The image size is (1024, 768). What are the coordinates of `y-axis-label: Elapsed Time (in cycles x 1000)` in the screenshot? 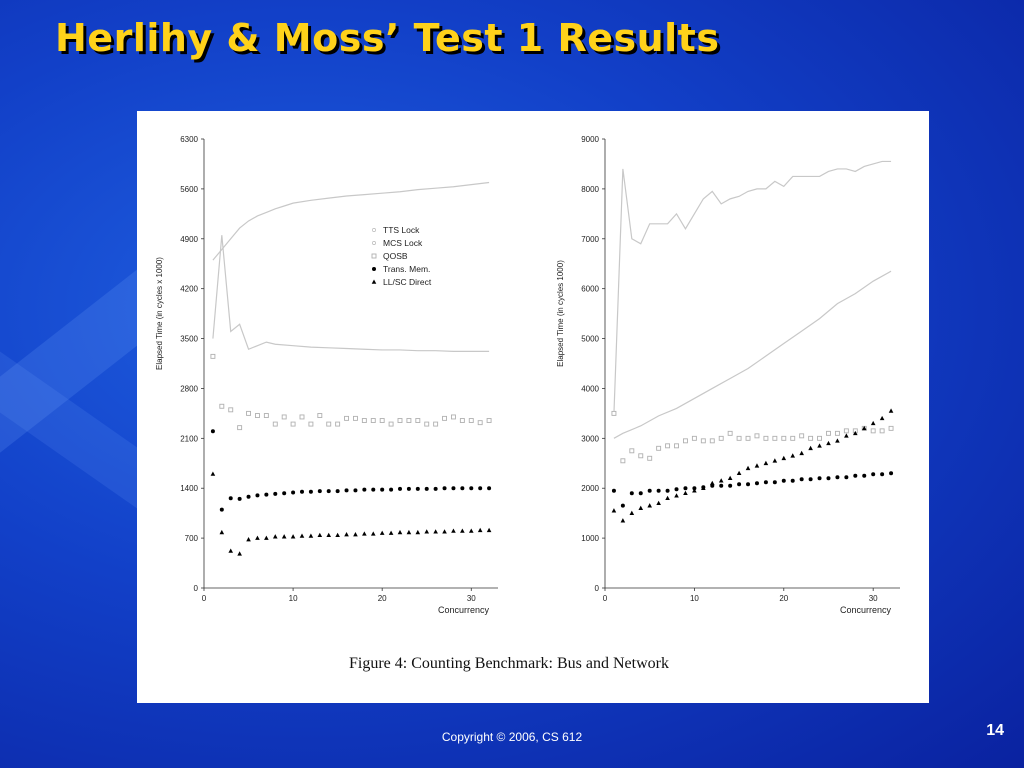 It's located at (159, 313).